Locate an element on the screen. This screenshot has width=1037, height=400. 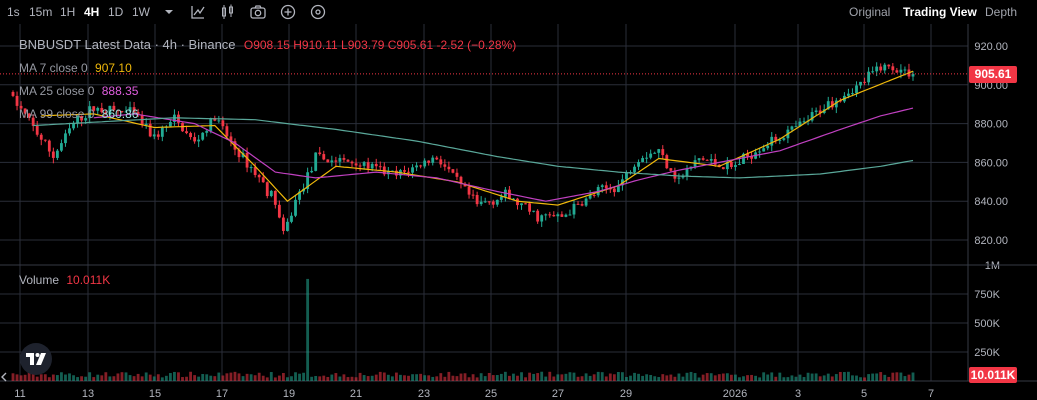
line-tool-icon is located at coordinates (198, 12).